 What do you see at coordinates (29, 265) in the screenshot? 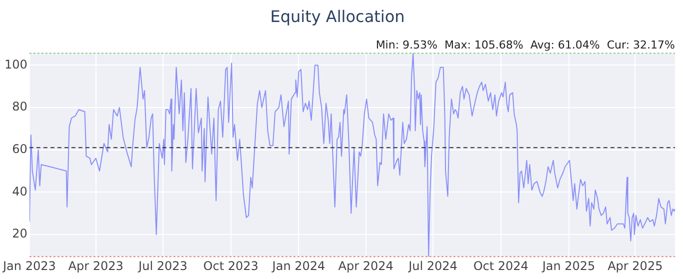
I see `x-tick-label: Jan 2023` at bounding box center [29, 265].